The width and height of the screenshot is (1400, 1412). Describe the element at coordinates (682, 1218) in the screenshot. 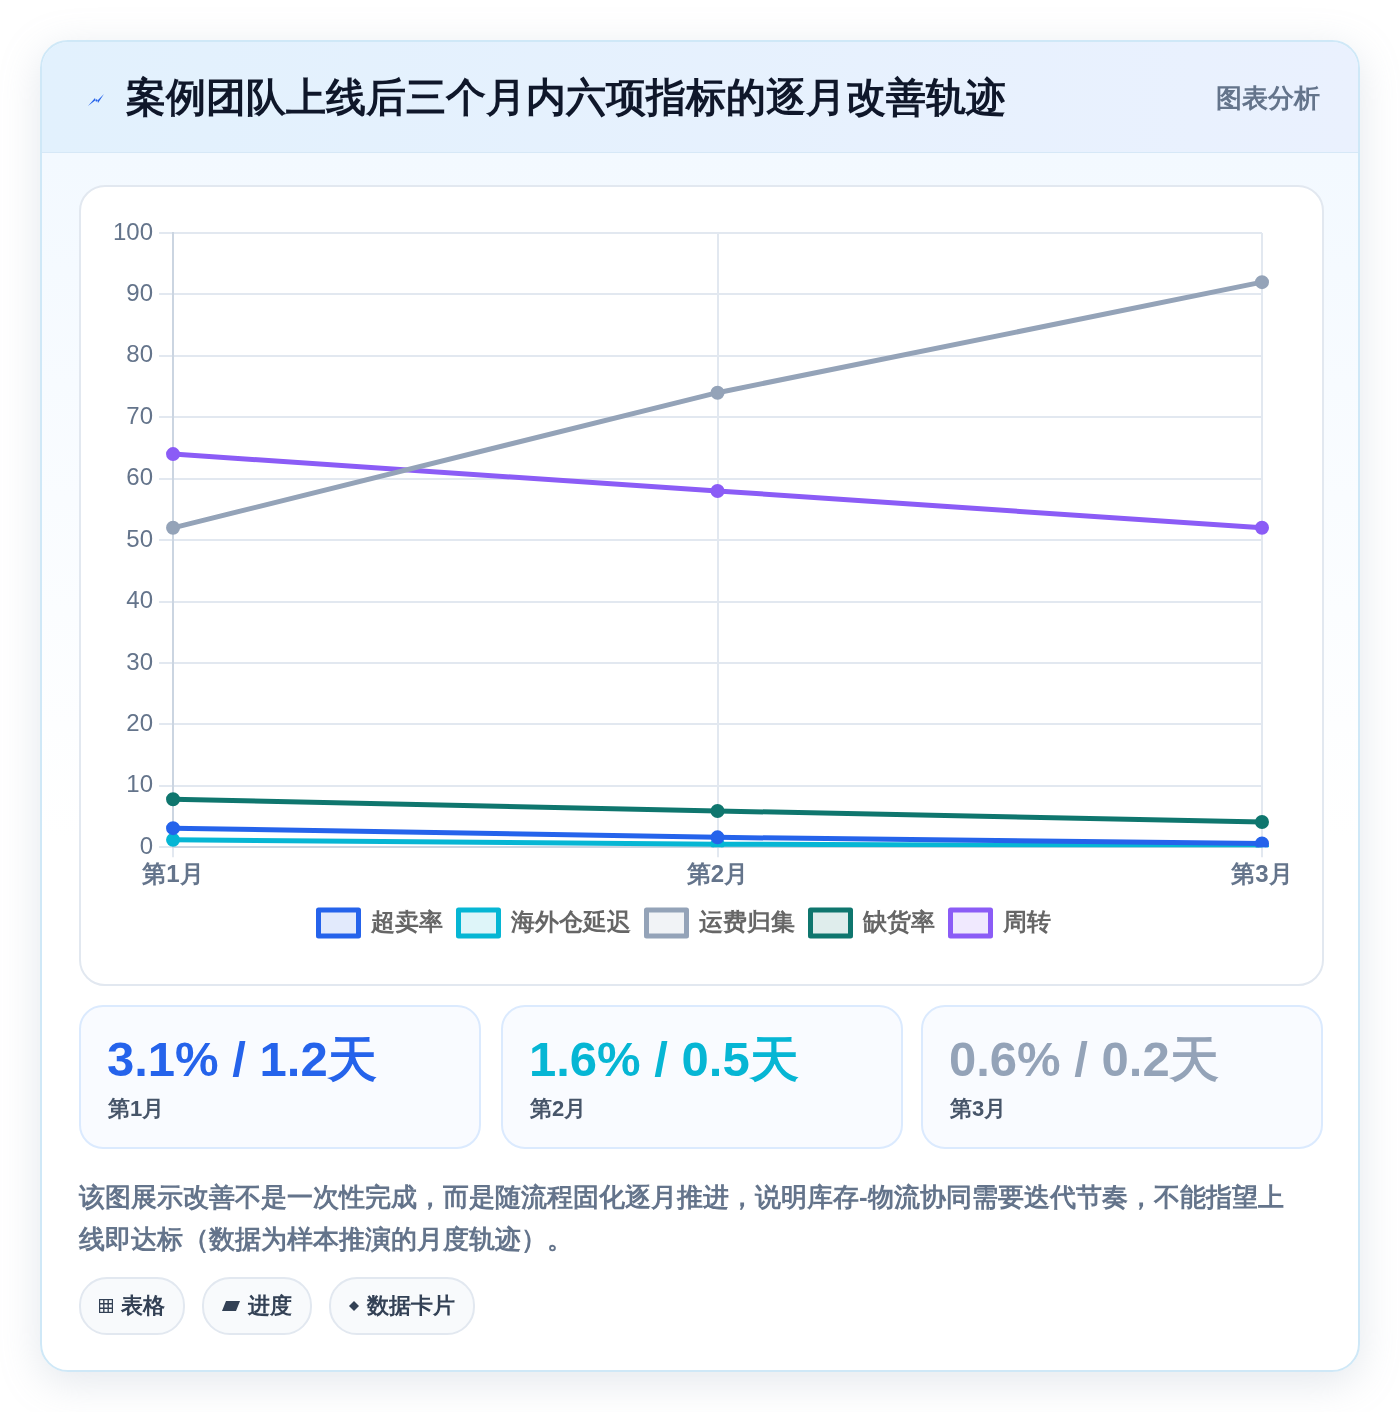

I see `text: 该图展示改善不是一次性完成，而是随流程固化逐月推进，说明库存-物流协同需要迭代节奏，不能指望上线即达标（数据为样本推演的月度轨迹）。` at that location.